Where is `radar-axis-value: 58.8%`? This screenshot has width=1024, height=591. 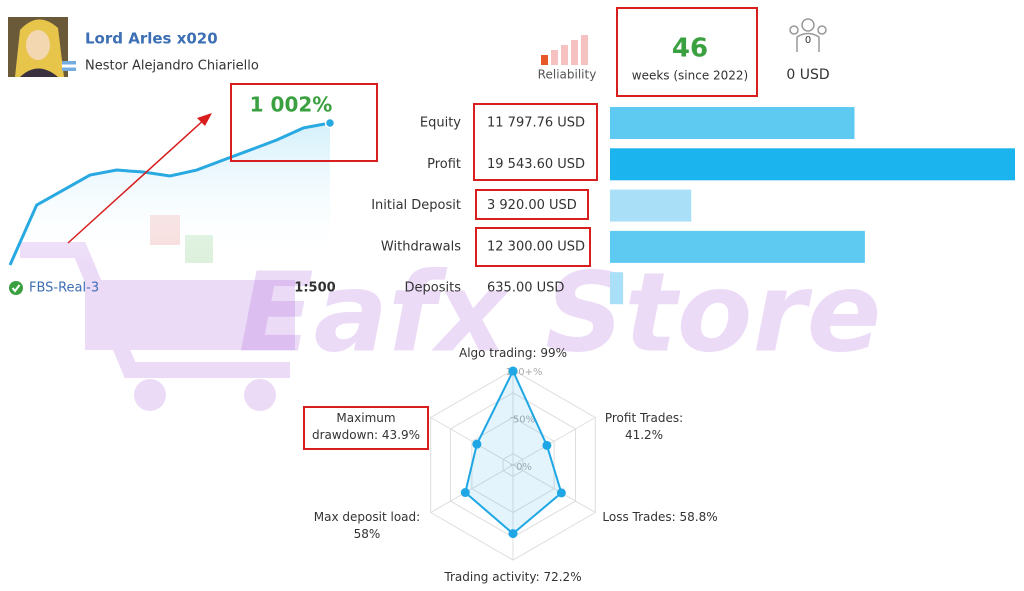
radar-axis-value: 58.8% is located at coordinates (698, 517).